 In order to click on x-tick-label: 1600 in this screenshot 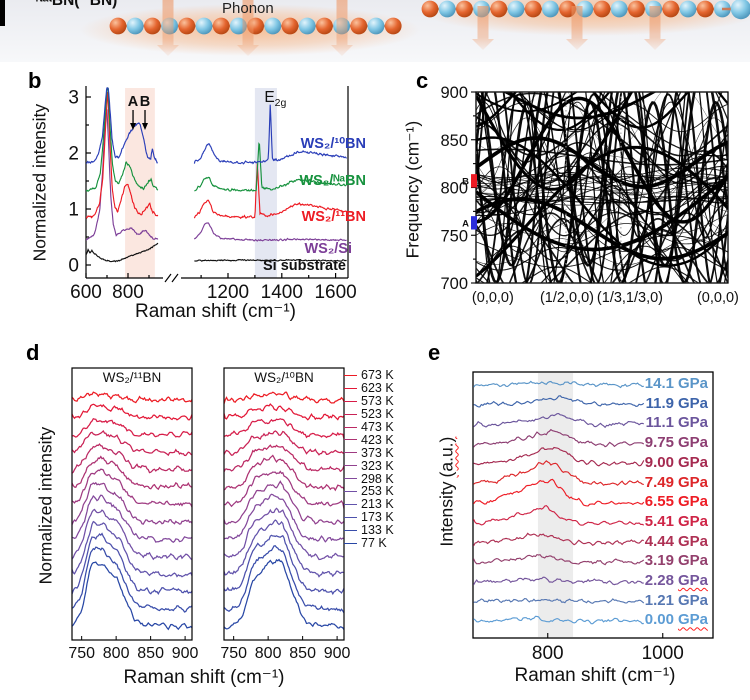, I will do `click(335, 292)`.